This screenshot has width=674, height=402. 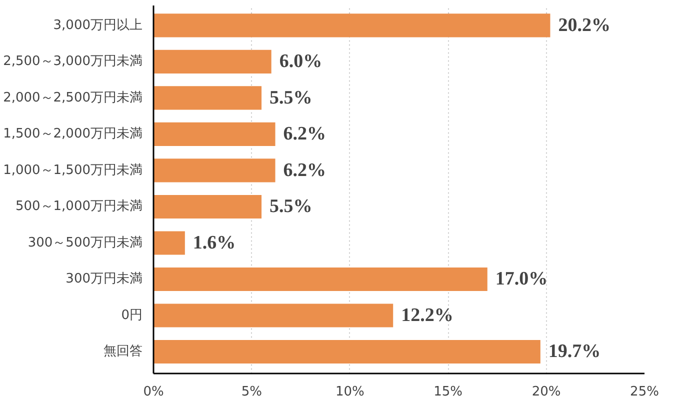 I want to click on data-label: 19.7%, so click(x=574, y=351).